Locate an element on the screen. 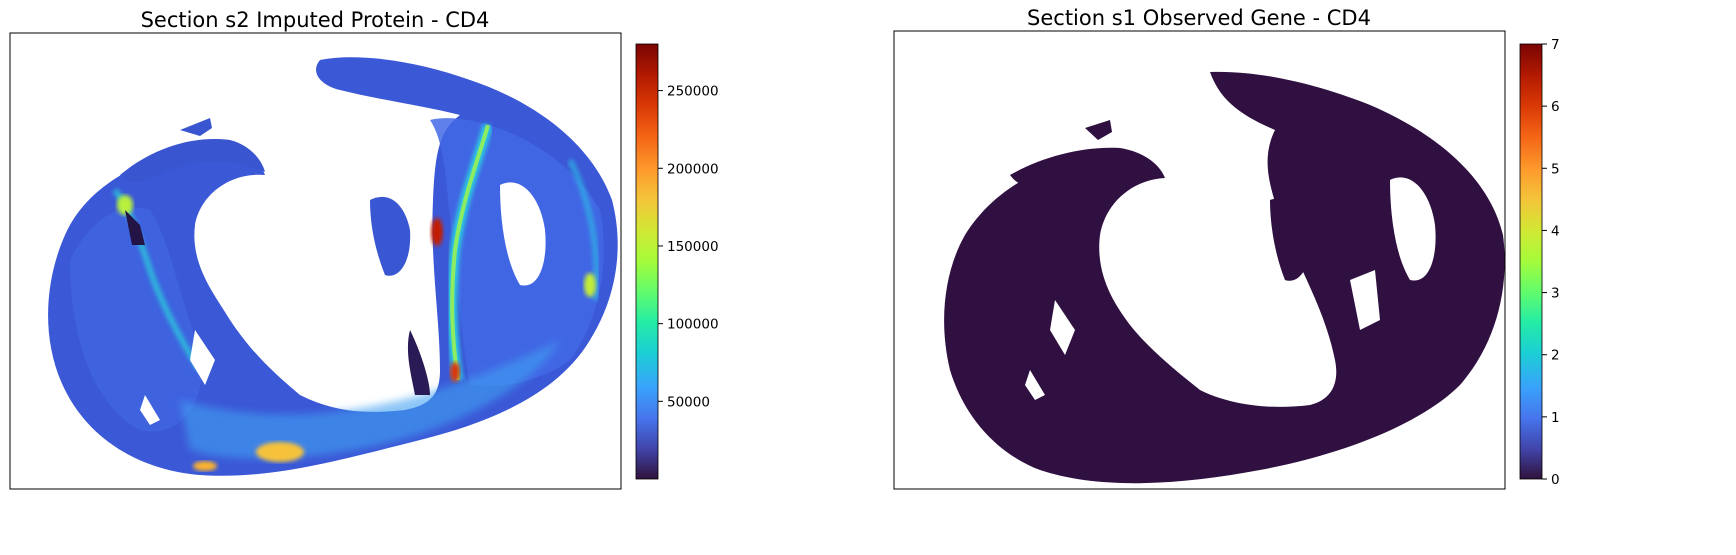 This screenshot has width=1736, height=555. left-chart-title: Section s2 Imputed Protein - CD4 is located at coordinates (315, 20).